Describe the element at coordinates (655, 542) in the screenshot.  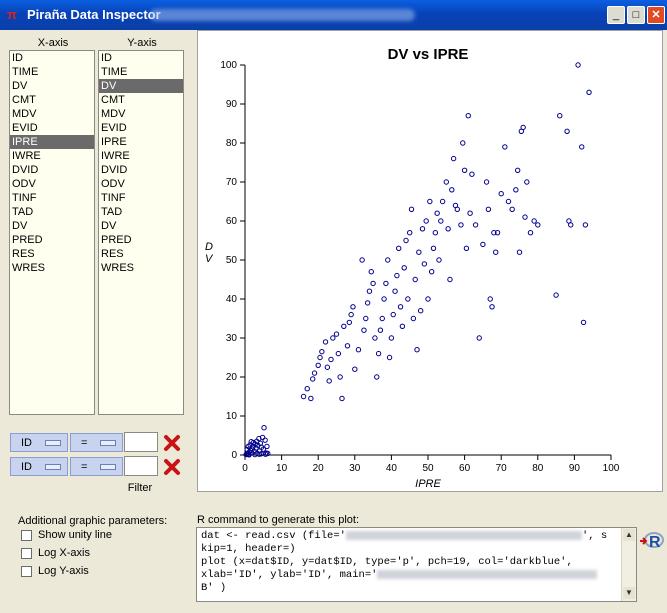
I see `svg-text: R` at that location.